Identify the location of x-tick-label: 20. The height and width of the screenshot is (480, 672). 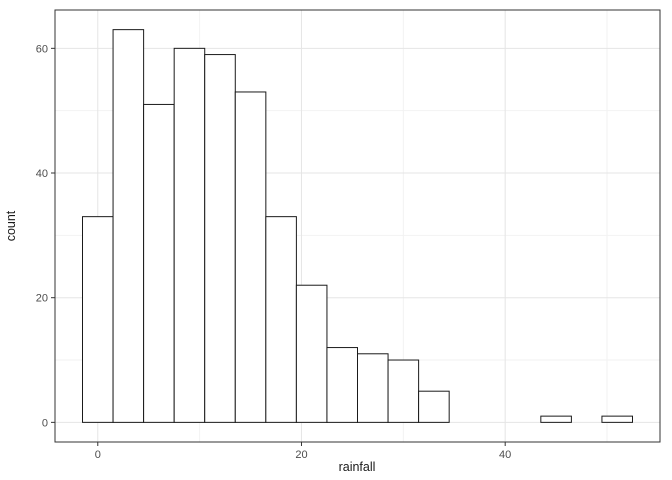
(301, 455).